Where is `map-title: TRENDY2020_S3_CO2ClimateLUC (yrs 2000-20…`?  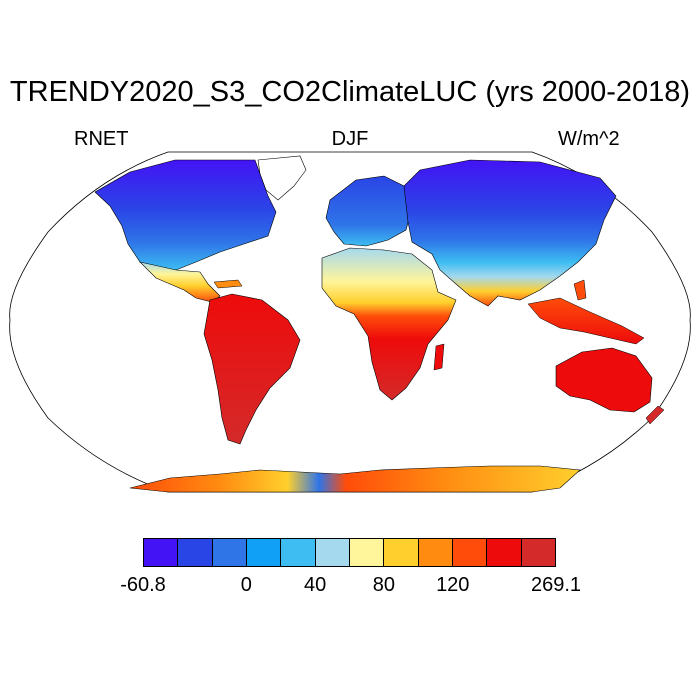 map-title: TRENDY2020_S3_CO2ClimateLUC (yrs 2000-20… is located at coordinates (350, 92).